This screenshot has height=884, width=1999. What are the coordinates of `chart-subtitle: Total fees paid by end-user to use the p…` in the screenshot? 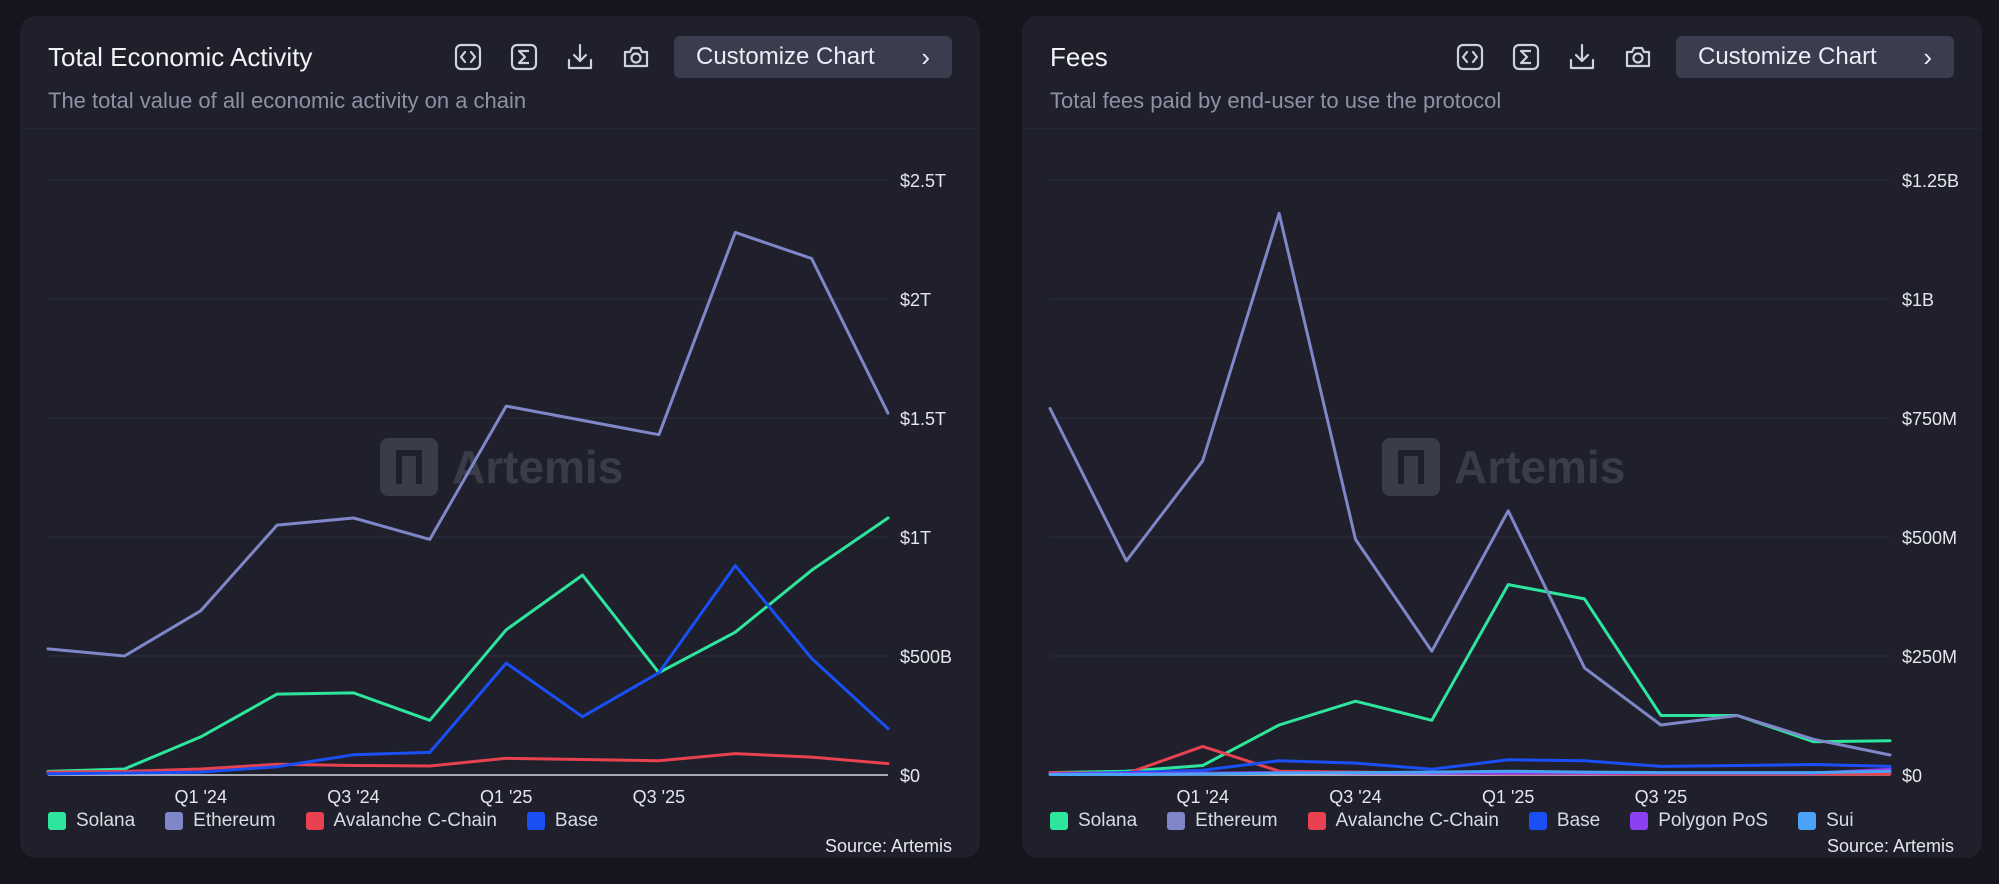 It's located at (1276, 100).